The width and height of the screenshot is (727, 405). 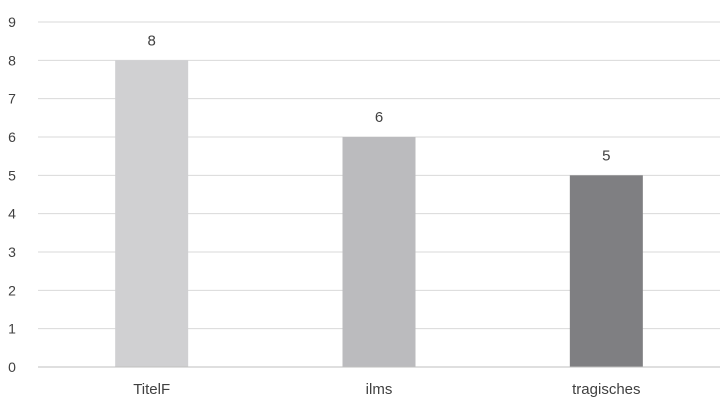 I want to click on data-label: 8, so click(x=151, y=40).